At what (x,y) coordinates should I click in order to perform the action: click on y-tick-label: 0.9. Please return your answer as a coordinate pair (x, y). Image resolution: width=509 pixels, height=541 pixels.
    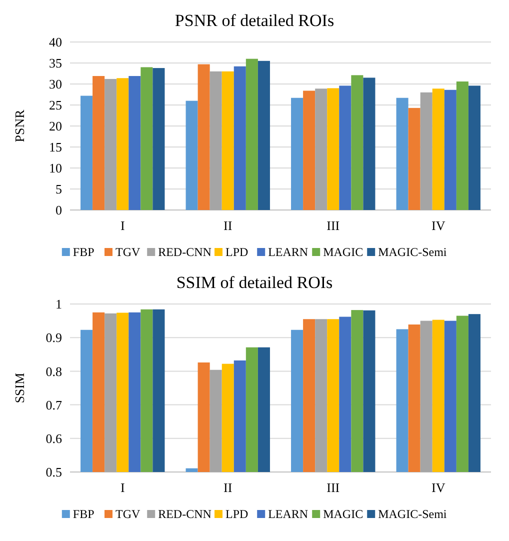
    Looking at the image, I should click on (54, 338).